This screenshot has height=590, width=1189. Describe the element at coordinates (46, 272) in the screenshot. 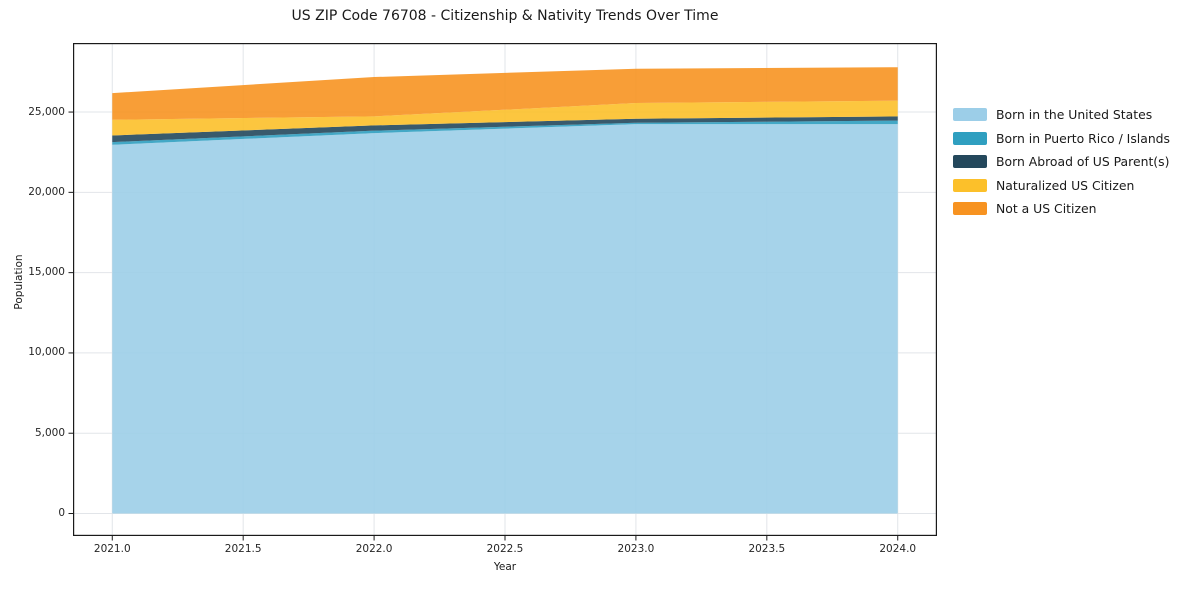

I see `y-tick-label: 15,000` at that location.